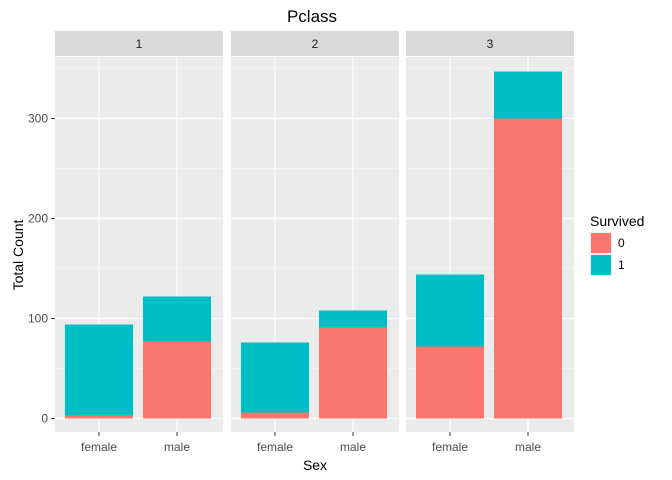 Image resolution: width=672 pixels, height=480 pixels. What do you see at coordinates (315, 465) in the screenshot?
I see `x-axis-title: Sex` at bounding box center [315, 465].